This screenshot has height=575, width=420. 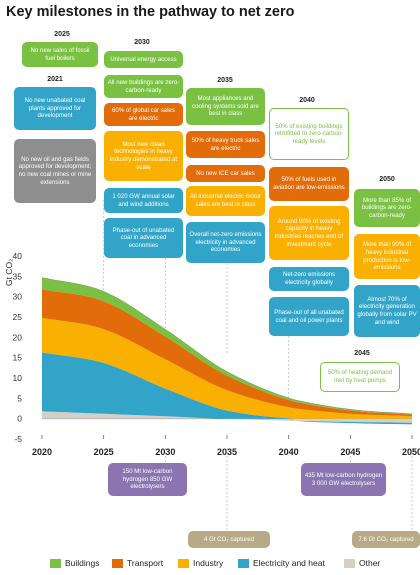 I want to click on y-tick-label: 0, so click(x=19, y=419).